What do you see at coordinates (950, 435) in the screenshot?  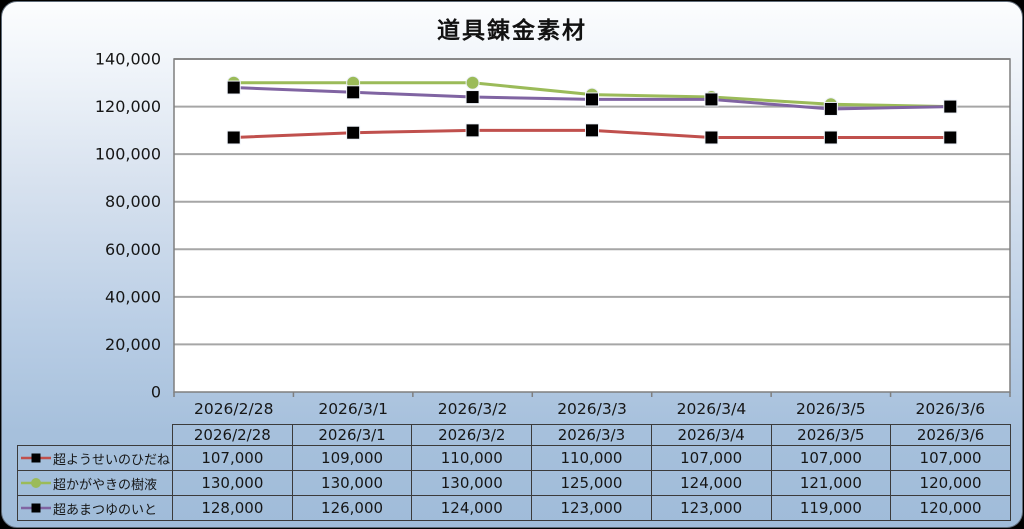 I see `table-header-cell: 2026/3/6` at bounding box center [950, 435].